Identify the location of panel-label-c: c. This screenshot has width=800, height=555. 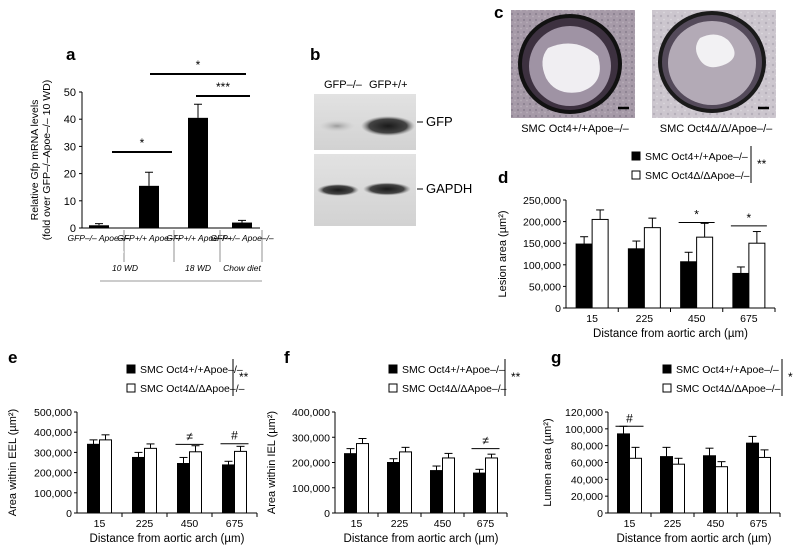
(498, 12).